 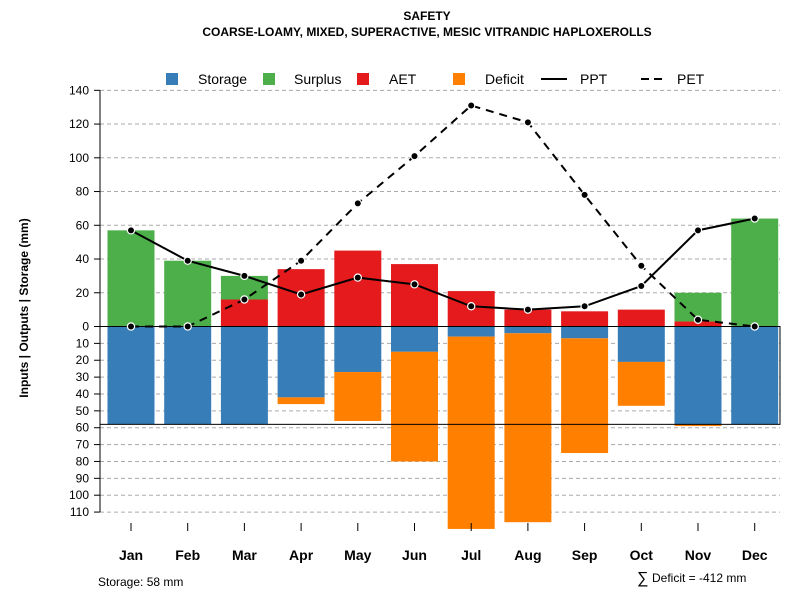 I want to click on ppt-line, so click(x=442, y=264).